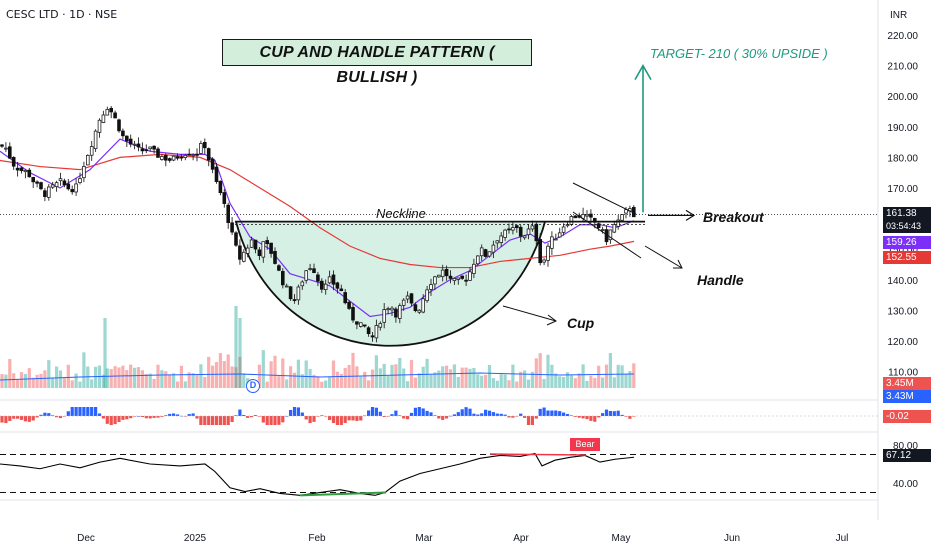  I want to click on y-tick-label: 220.00, so click(902, 36).